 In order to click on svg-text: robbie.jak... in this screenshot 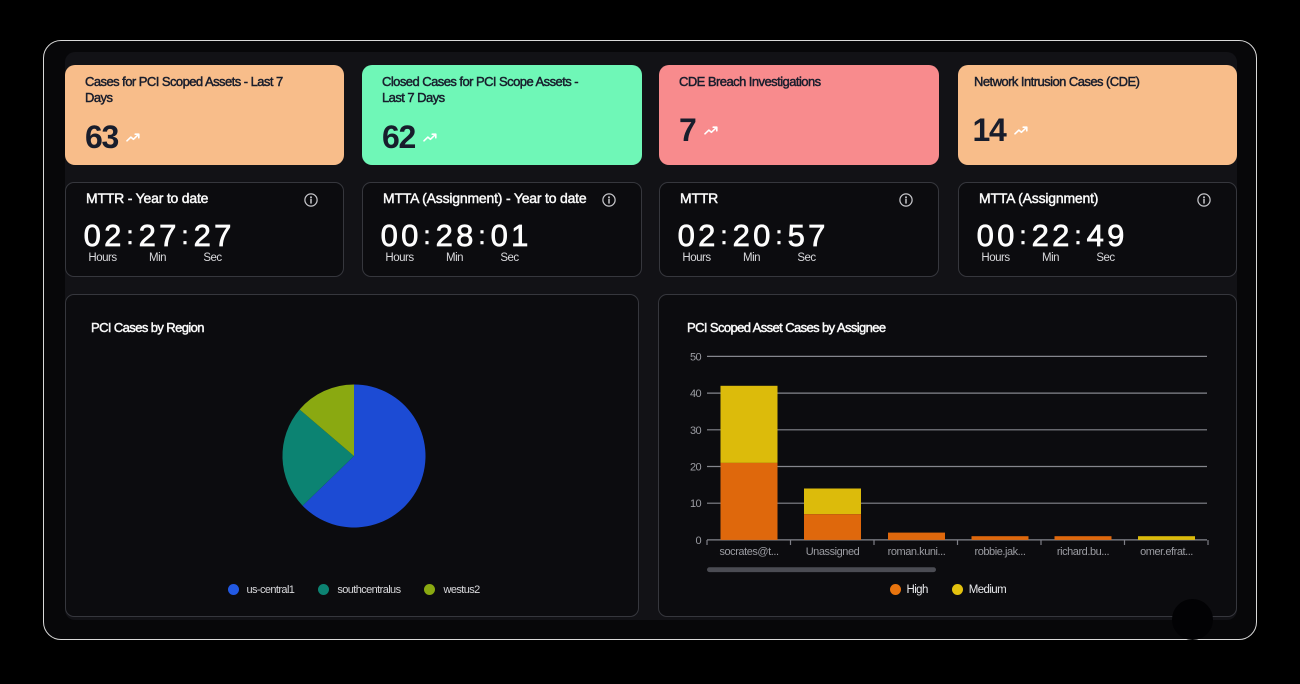, I will do `click(999, 552)`.